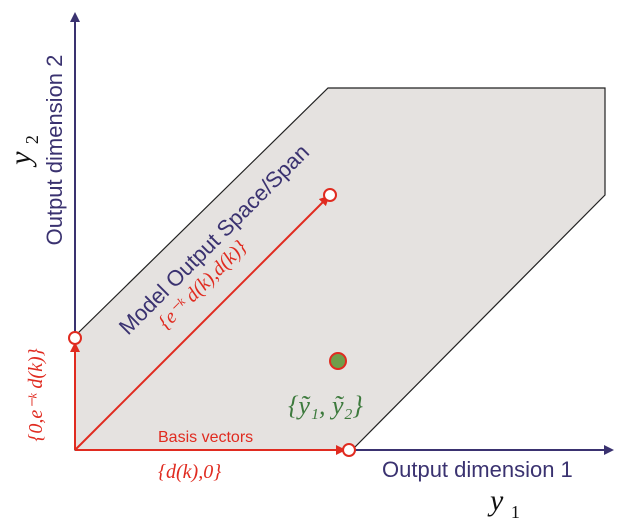 The image size is (618, 521). What do you see at coordinates (36, 394) in the screenshot?
I see `vector-y-label: {0,e⁻ᵏ d(k)}` at bounding box center [36, 394].